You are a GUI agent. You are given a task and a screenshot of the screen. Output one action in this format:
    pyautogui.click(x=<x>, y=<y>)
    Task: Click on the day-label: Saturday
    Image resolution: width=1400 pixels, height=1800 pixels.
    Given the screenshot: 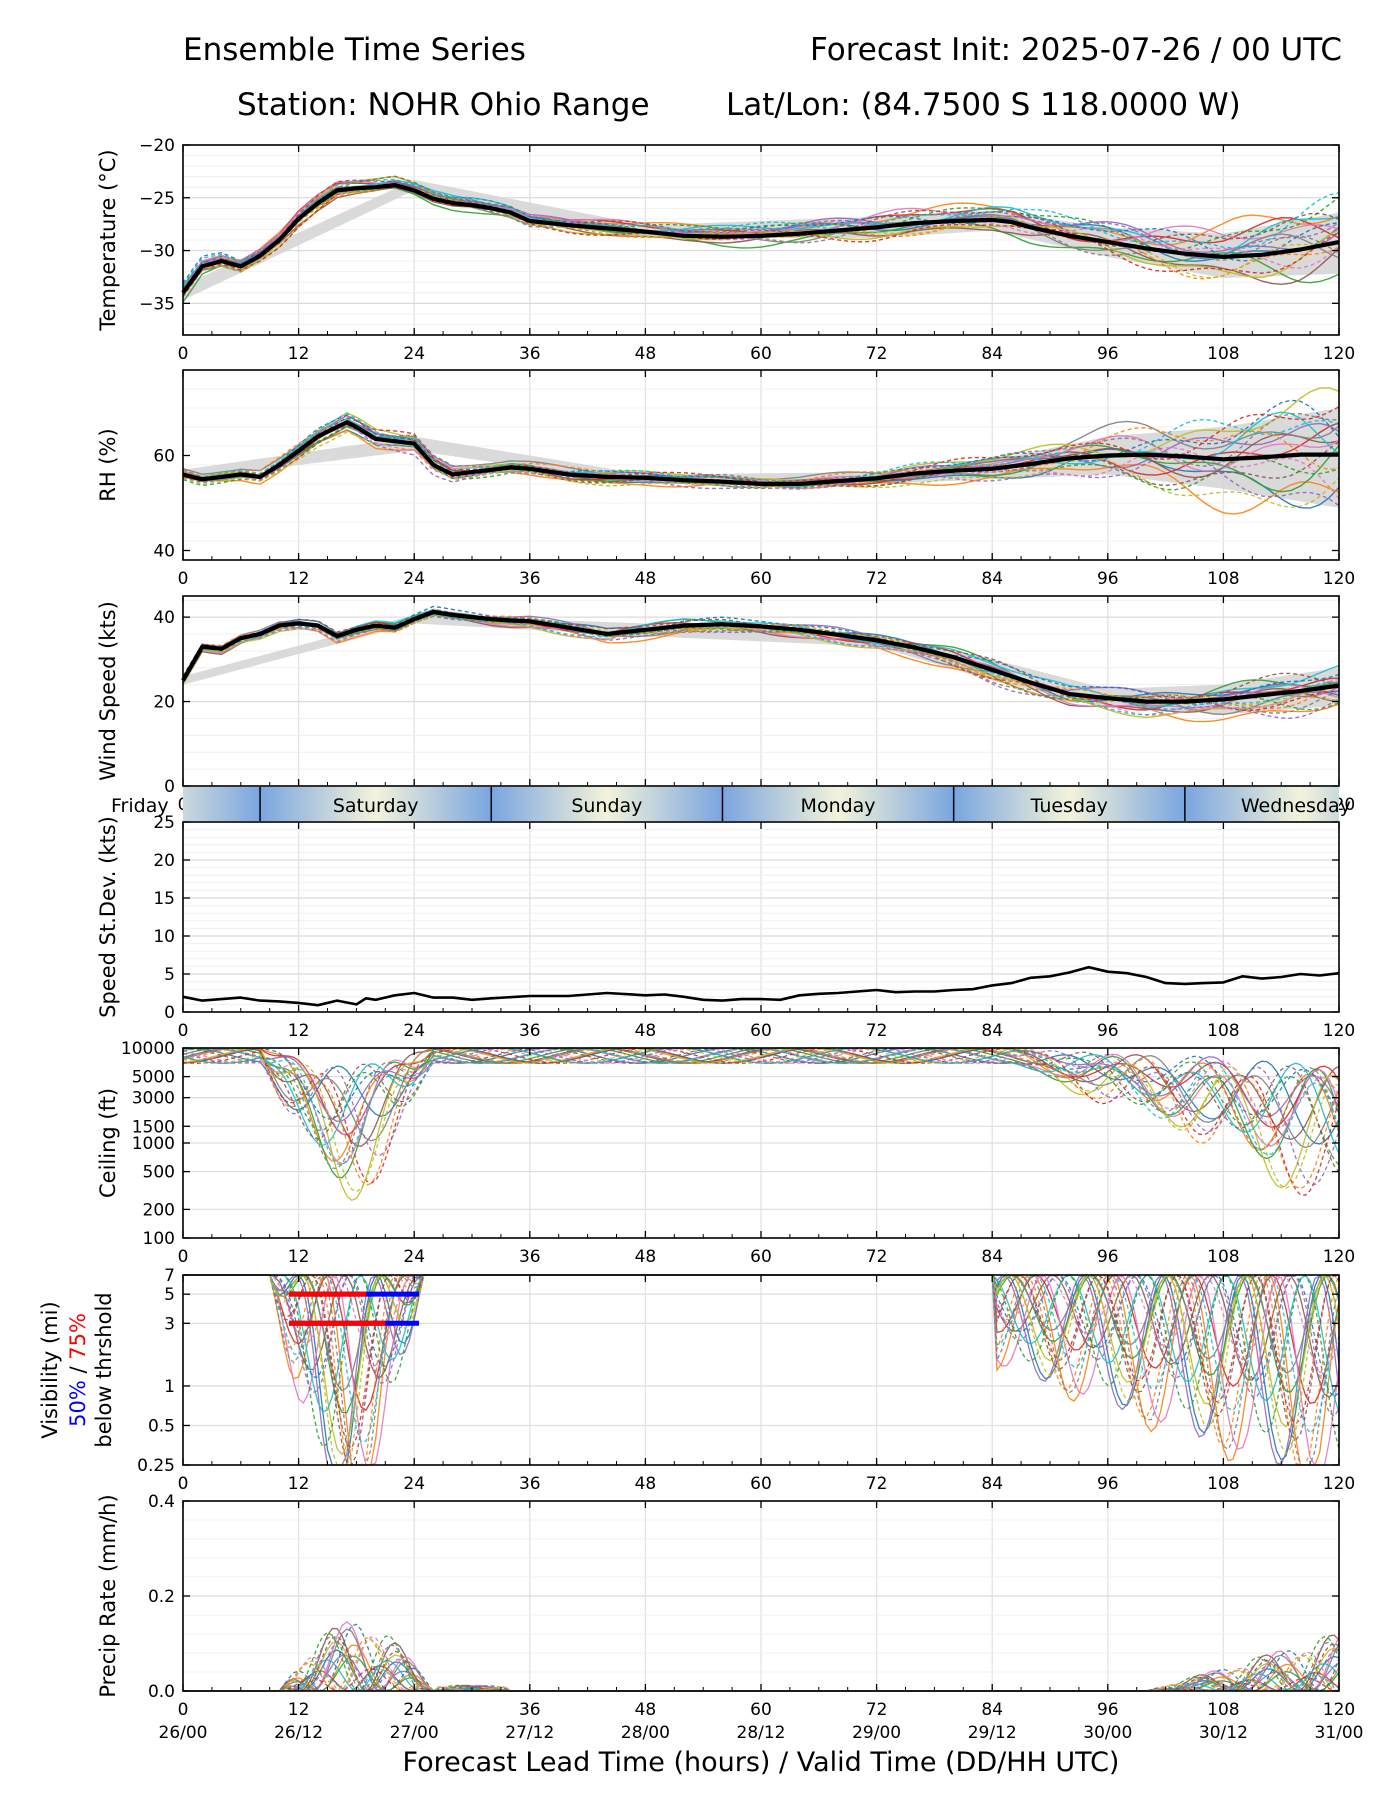 What is the action you would take?
    pyautogui.click(x=376, y=806)
    